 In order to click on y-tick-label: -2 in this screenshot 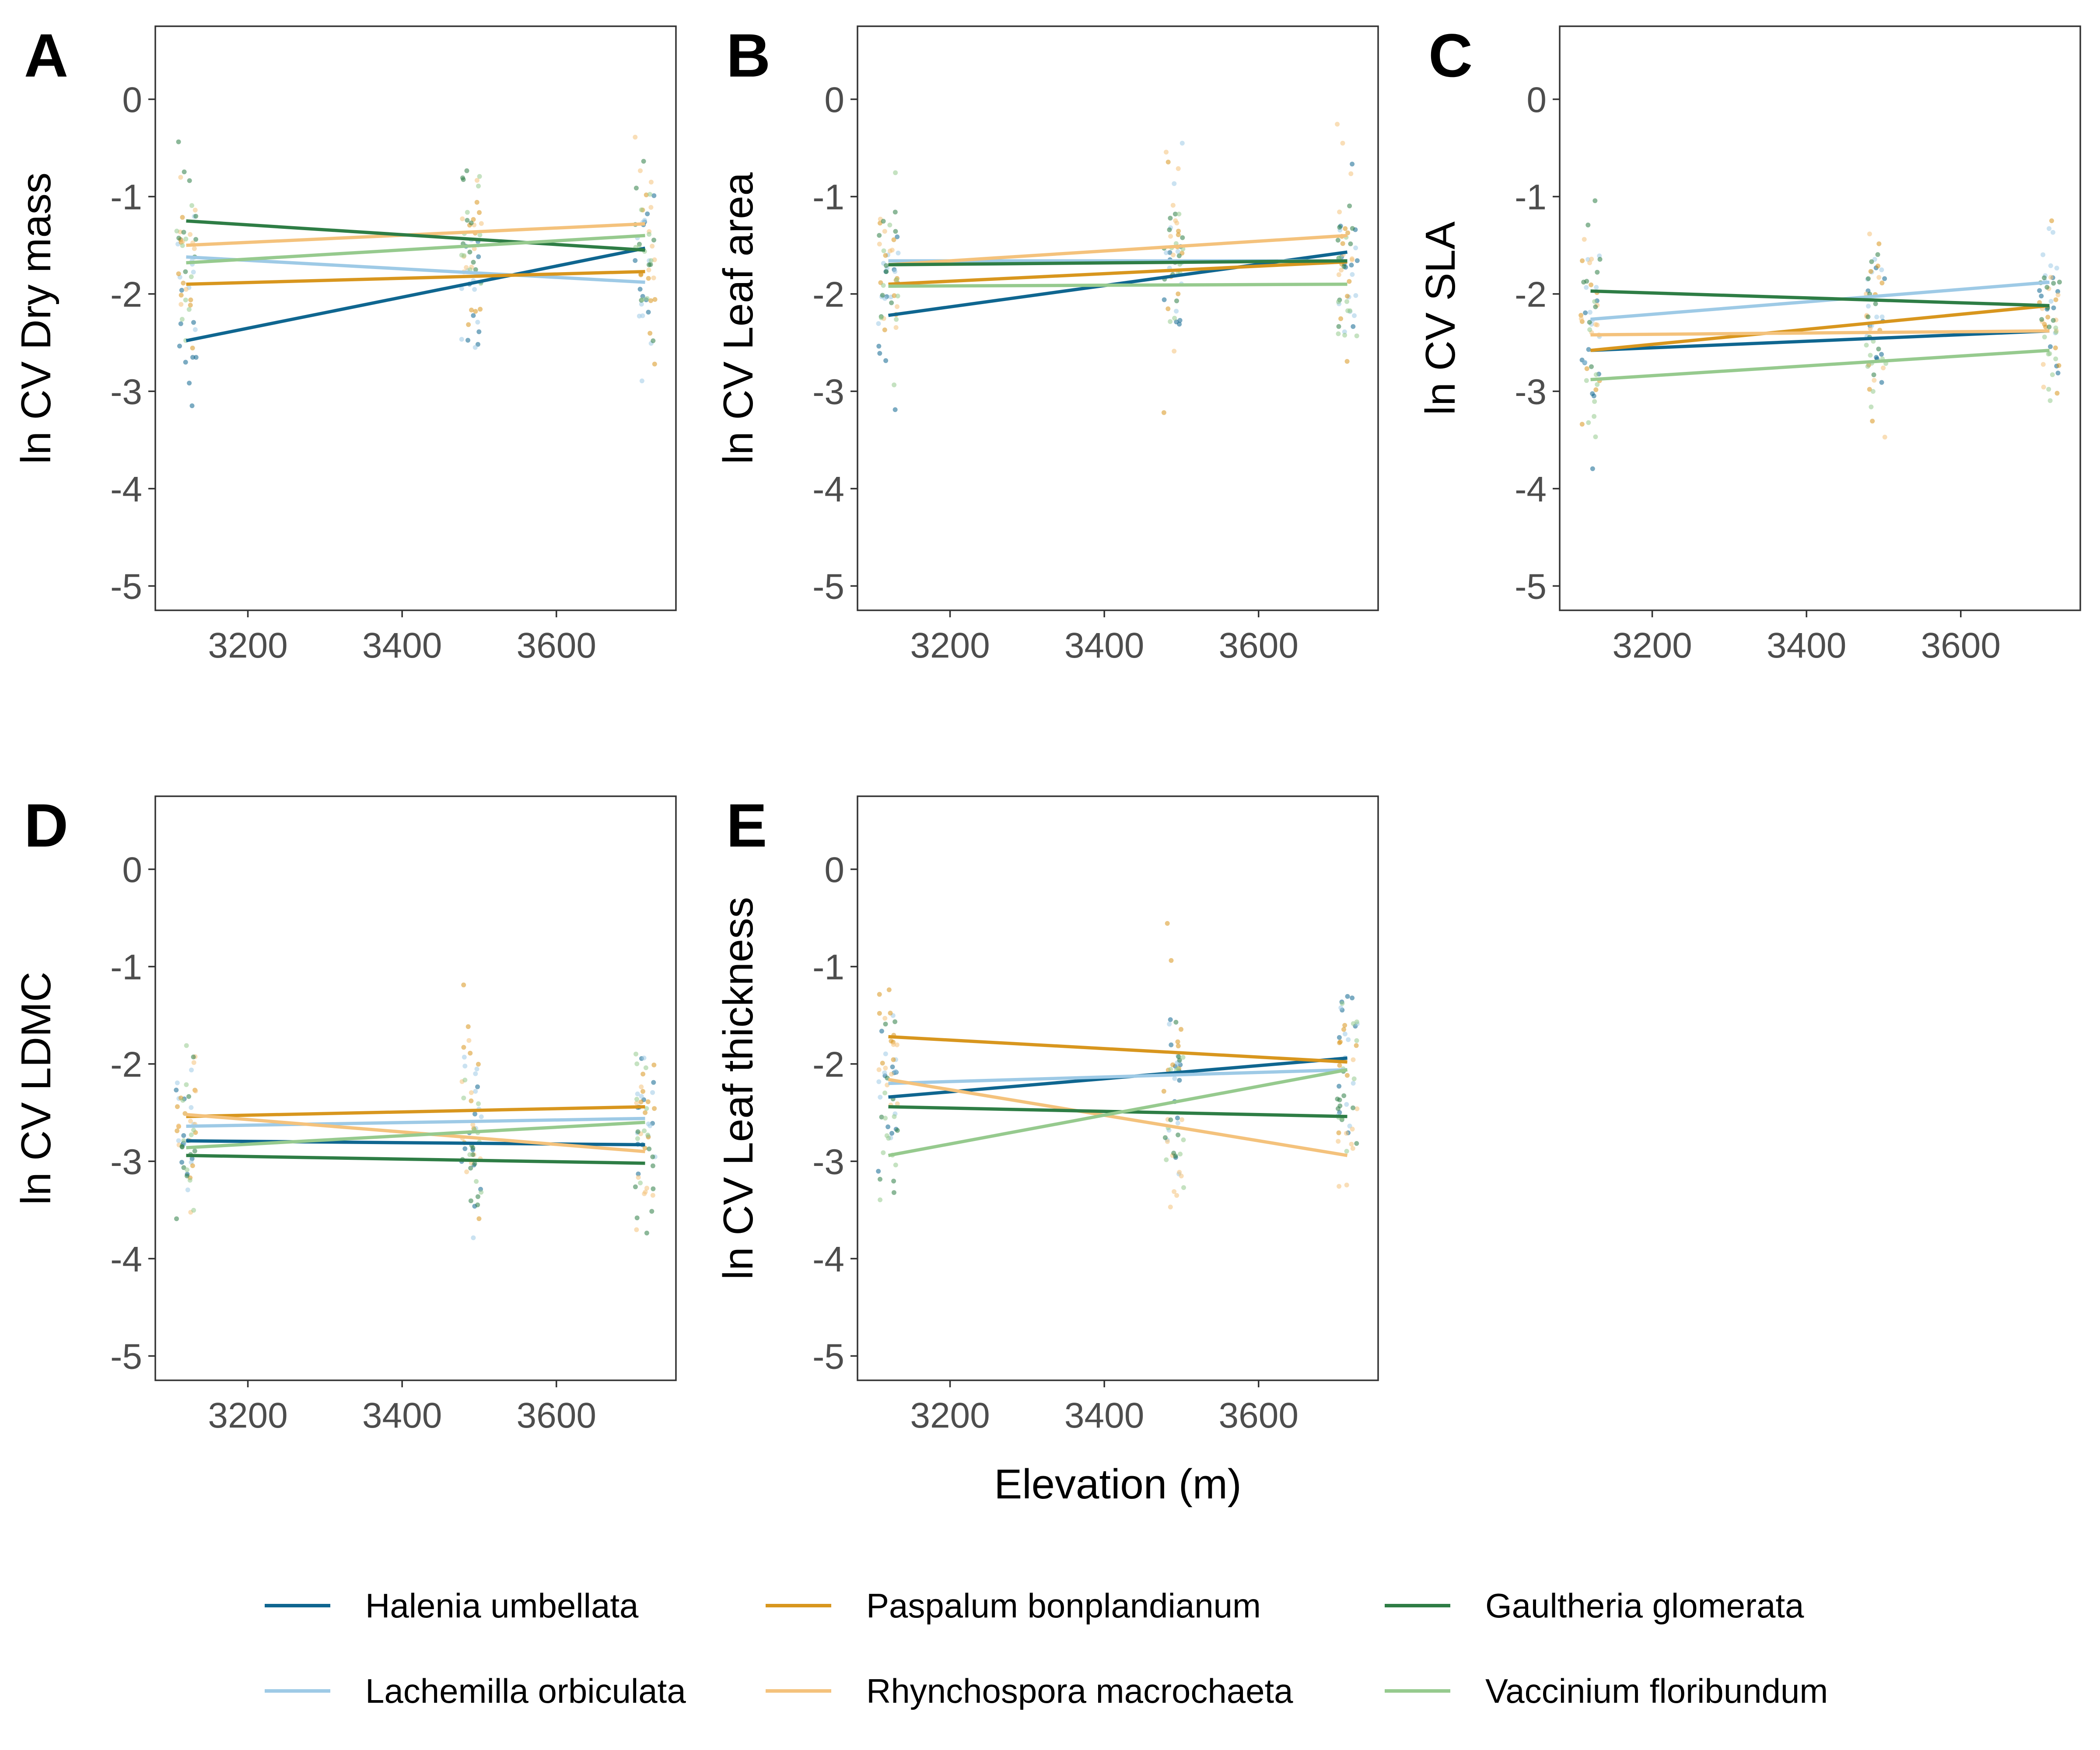, I will do `click(828, 1065)`.